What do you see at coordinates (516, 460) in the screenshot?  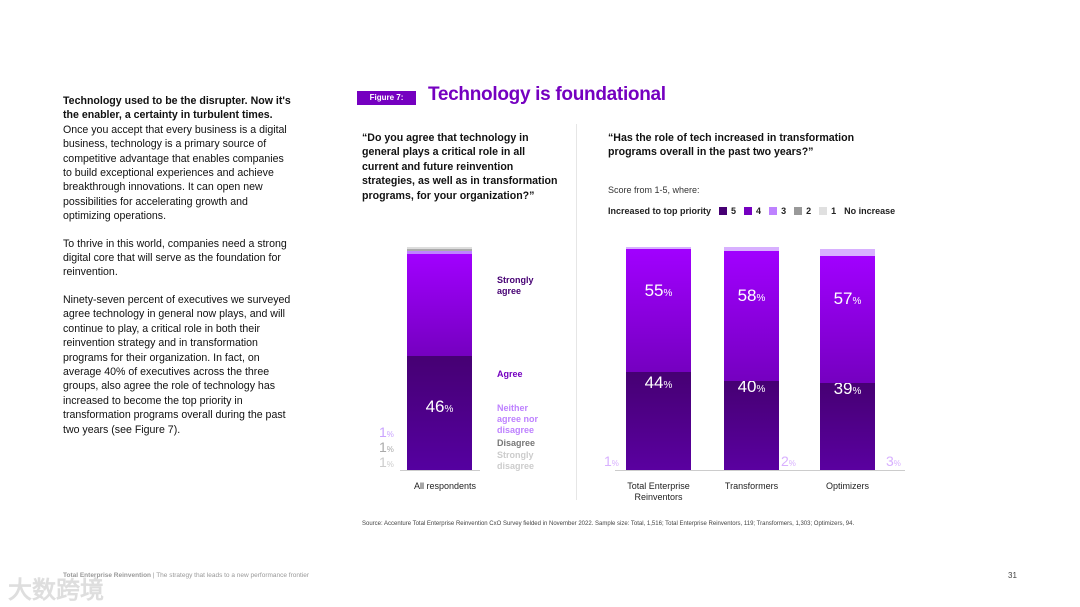 I see `legend-strongly-disagree: Strongly disagree` at bounding box center [516, 460].